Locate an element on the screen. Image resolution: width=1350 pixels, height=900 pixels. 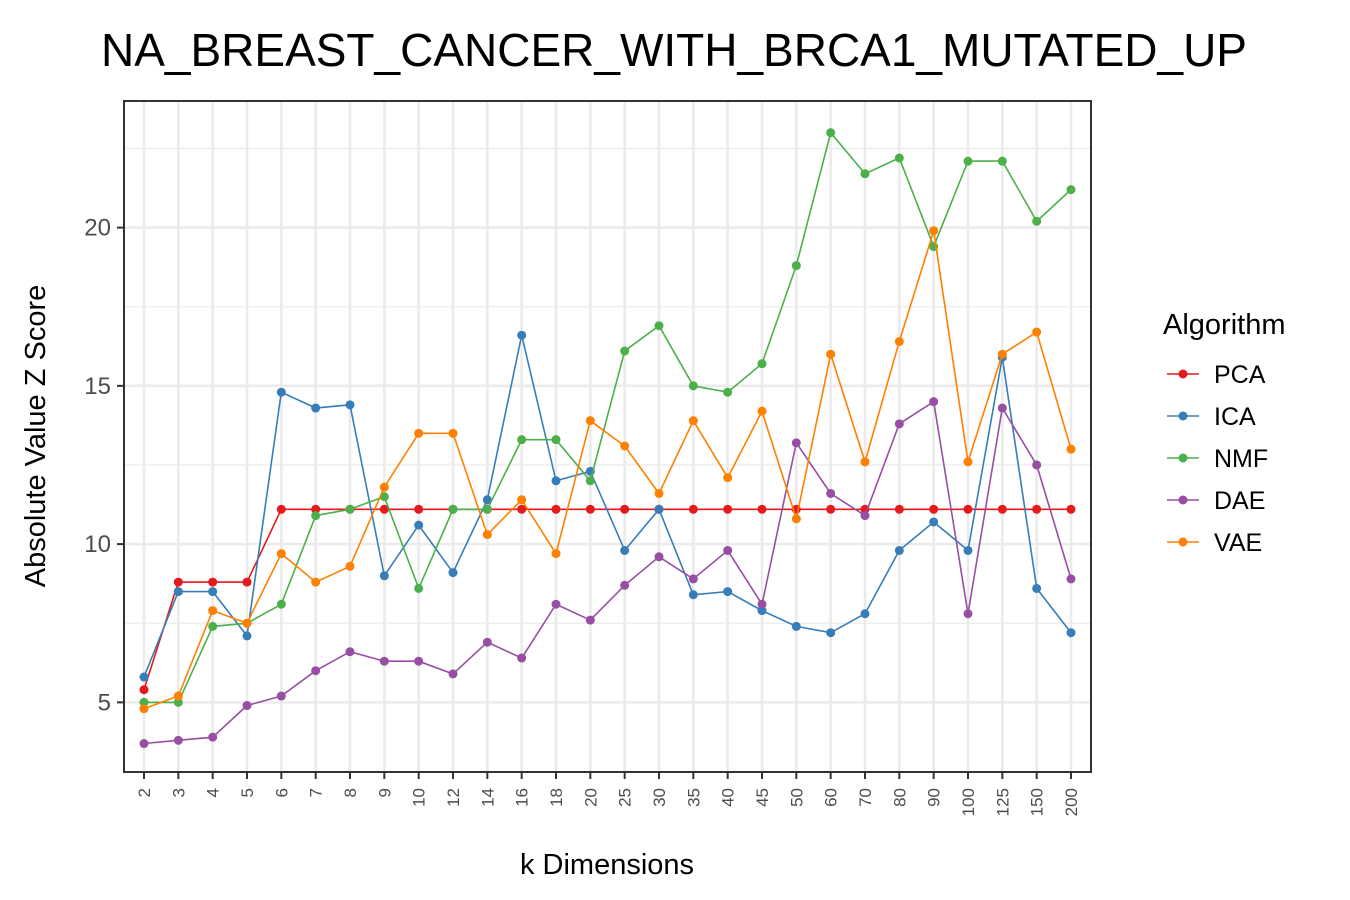
x-tick-label: 9 is located at coordinates (384, 792).